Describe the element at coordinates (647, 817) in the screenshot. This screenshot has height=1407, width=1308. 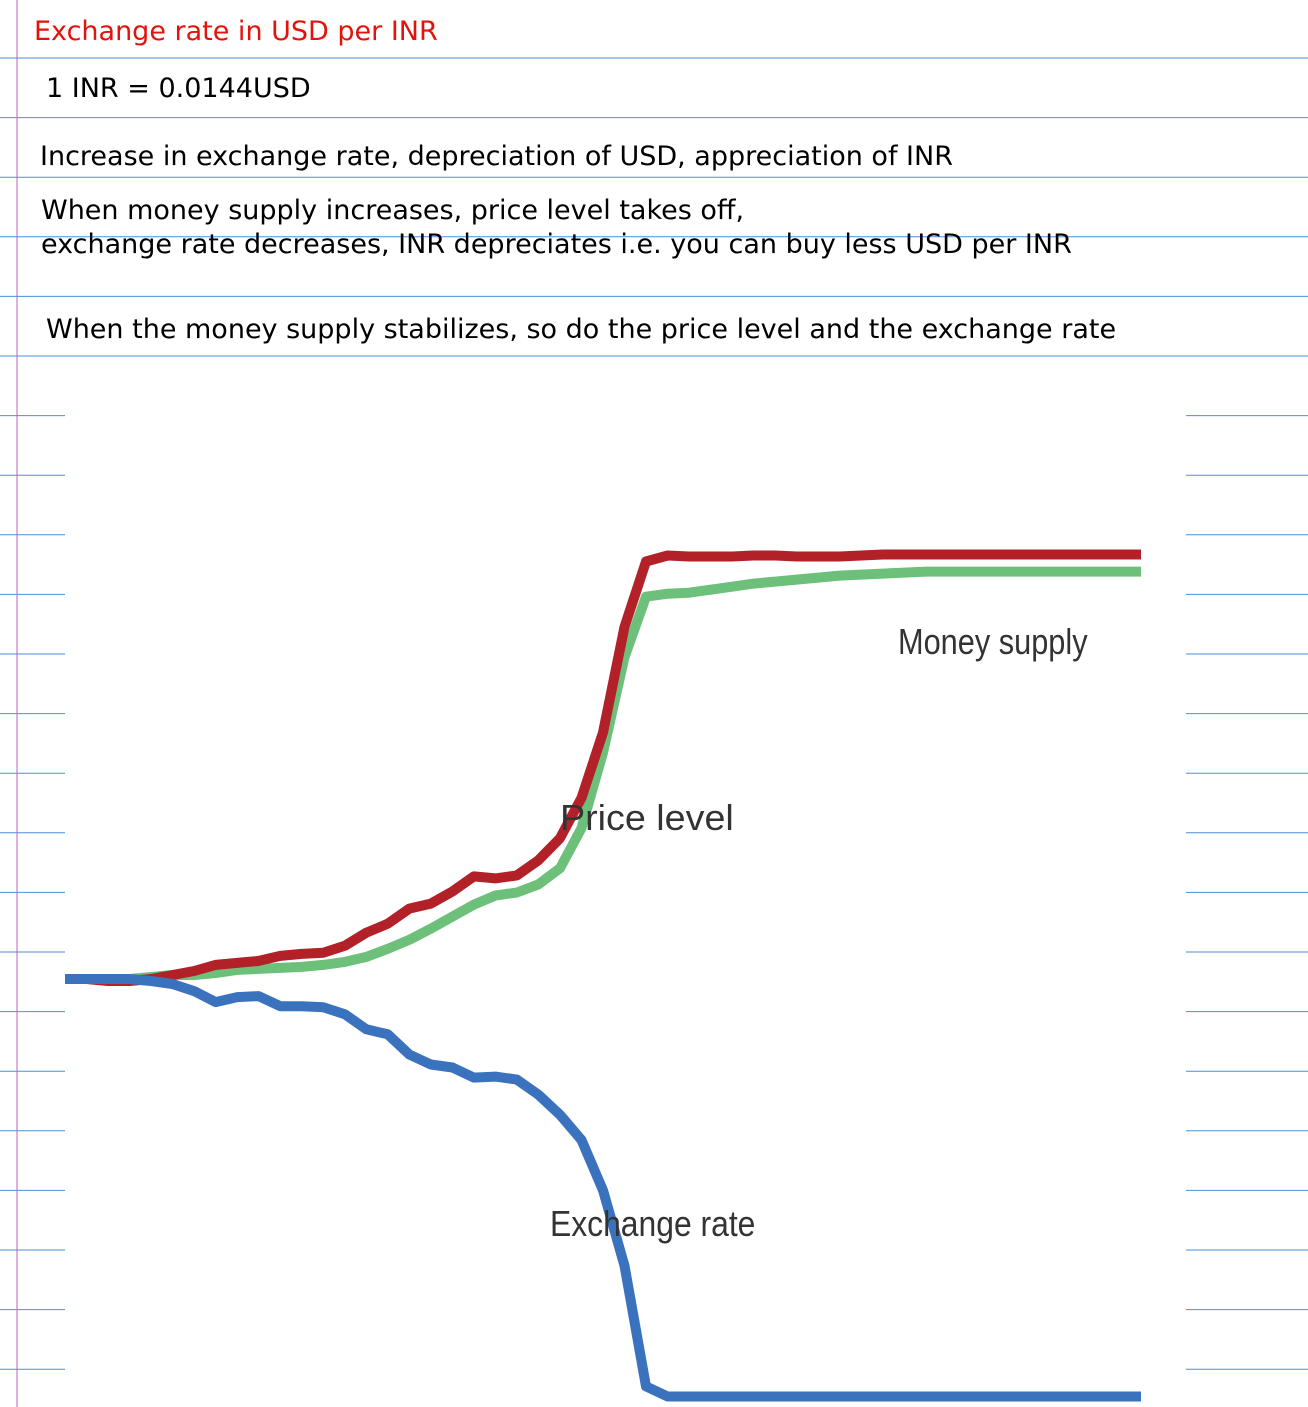
I see `series-label-price-level: Price level` at that location.